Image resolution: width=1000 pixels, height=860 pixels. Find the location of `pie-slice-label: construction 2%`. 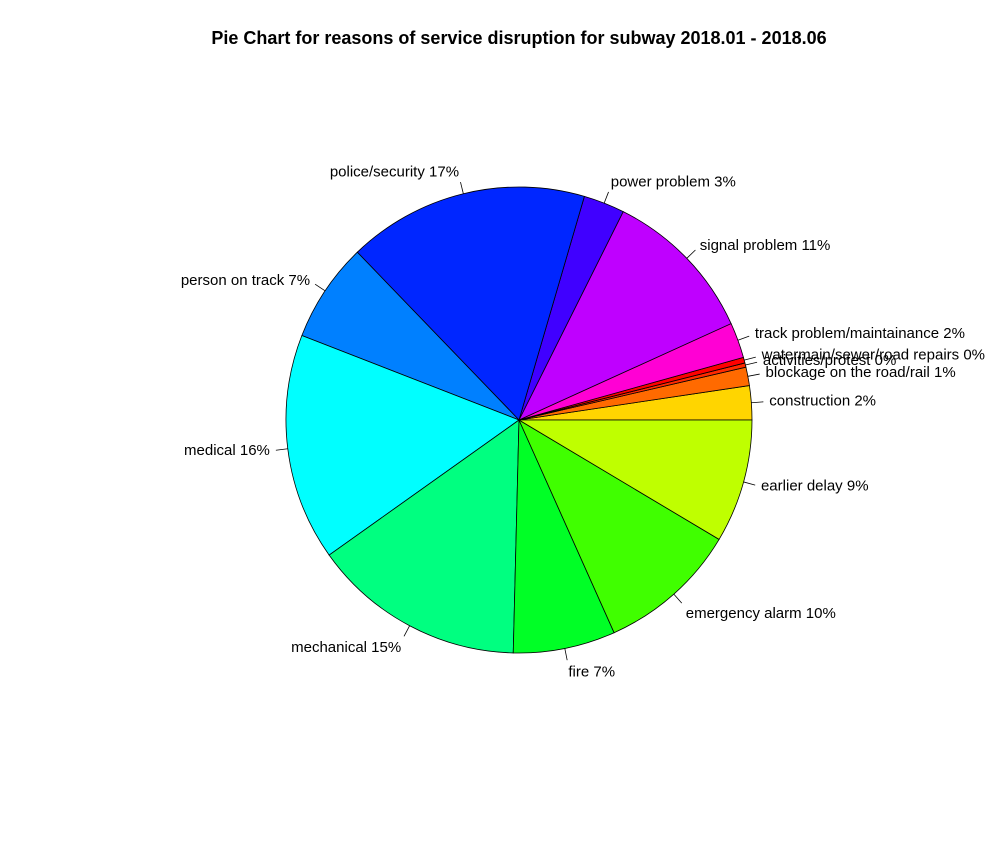

pie-slice-label: construction 2% is located at coordinates (822, 400).